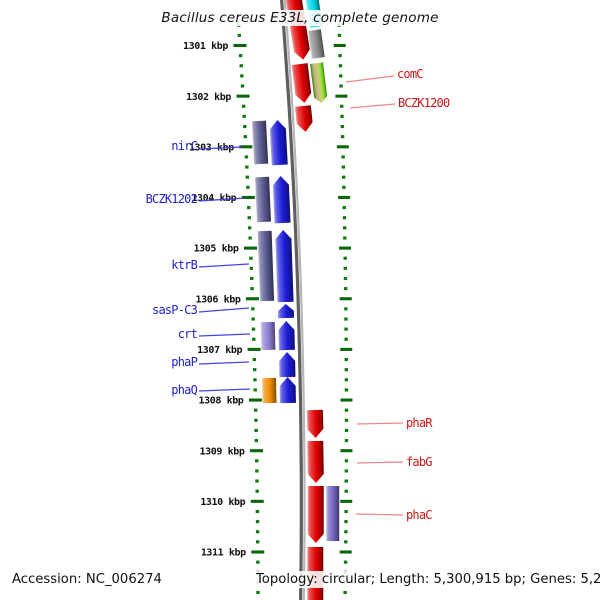  Describe the element at coordinates (205, 46) in the screenshot. I see `tick-label: 1301 kbp` at that location.